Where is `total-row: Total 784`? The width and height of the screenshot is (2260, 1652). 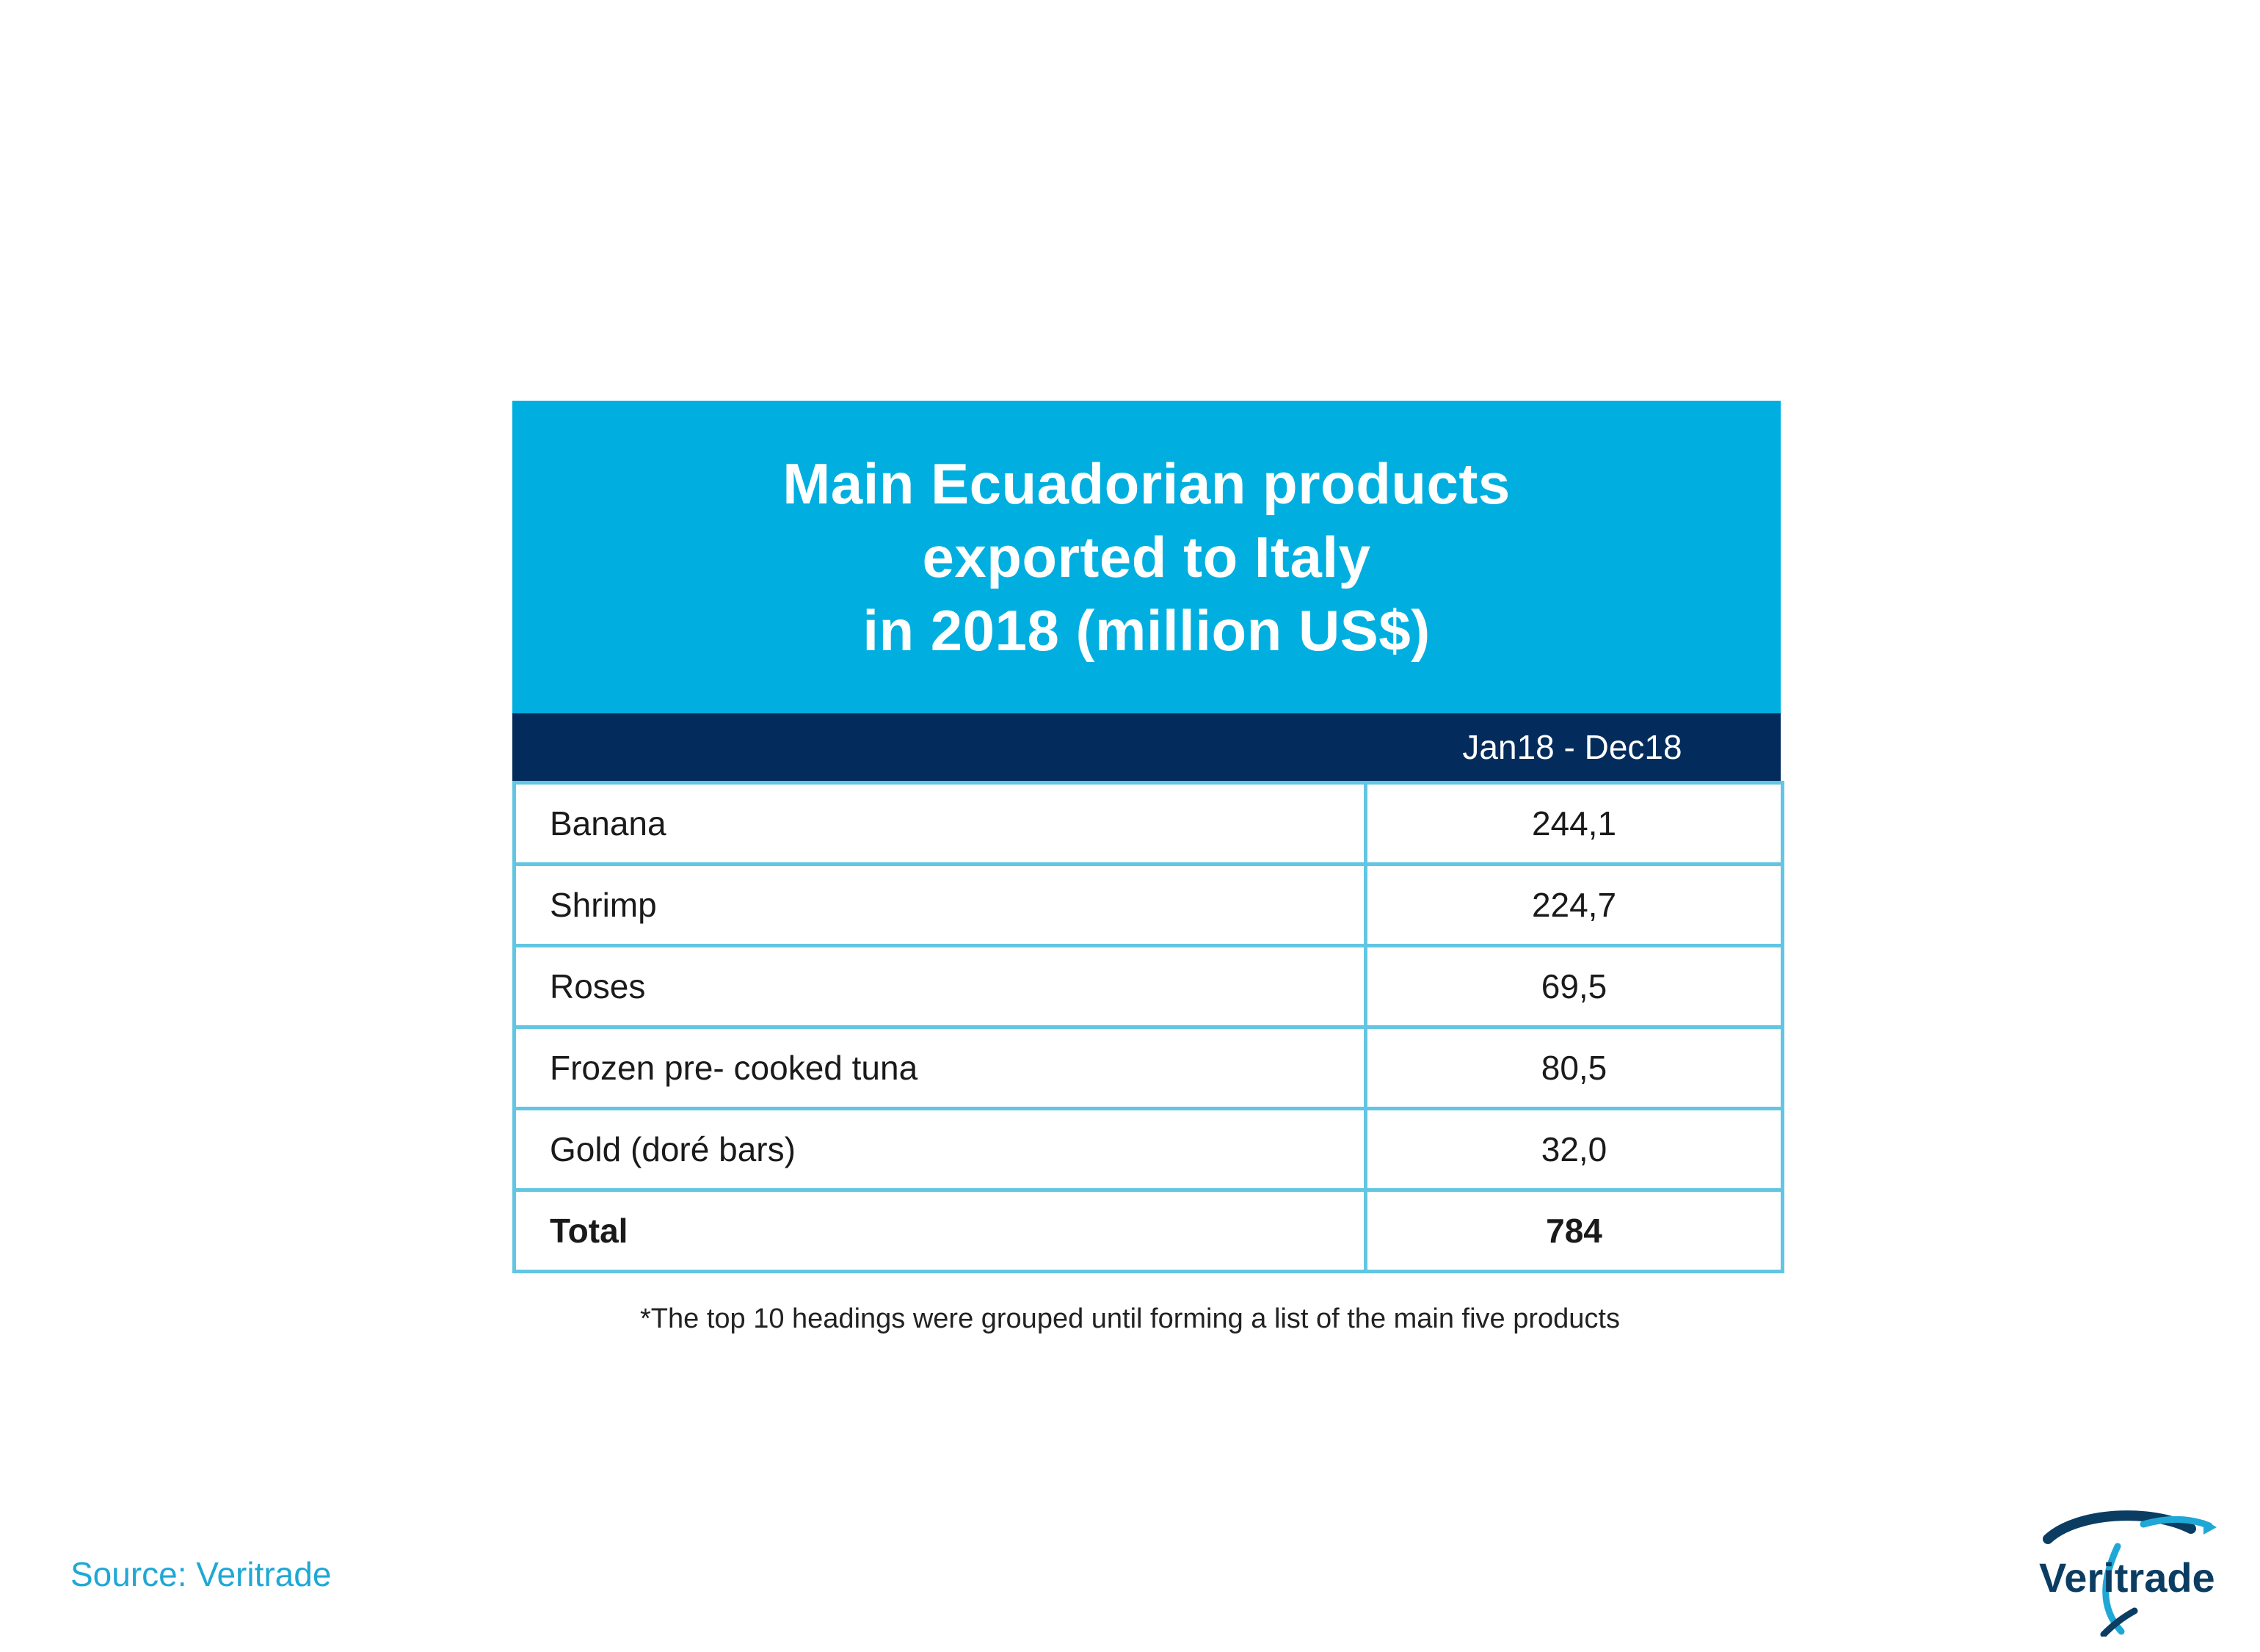
total-row: Total 784 is located at coordinates (1148, 1230).